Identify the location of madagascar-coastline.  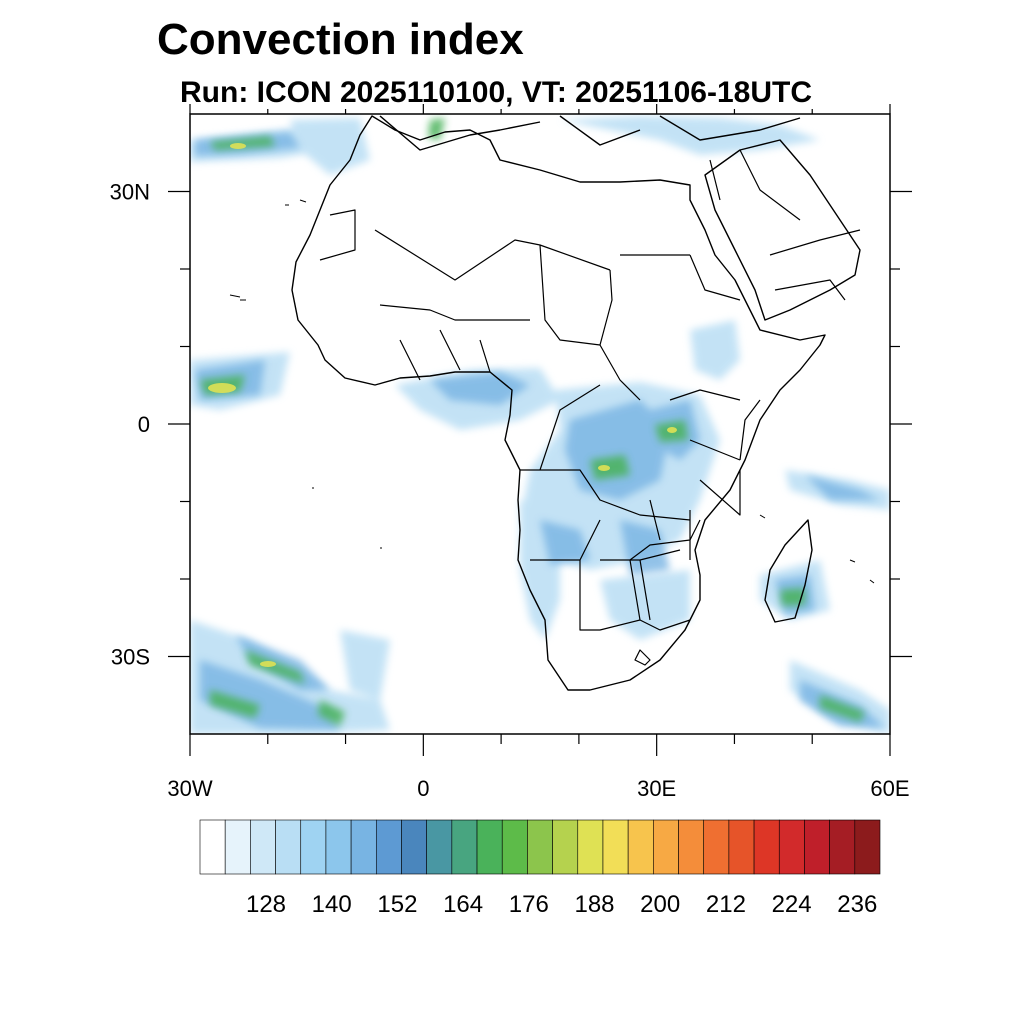
(788, 571).